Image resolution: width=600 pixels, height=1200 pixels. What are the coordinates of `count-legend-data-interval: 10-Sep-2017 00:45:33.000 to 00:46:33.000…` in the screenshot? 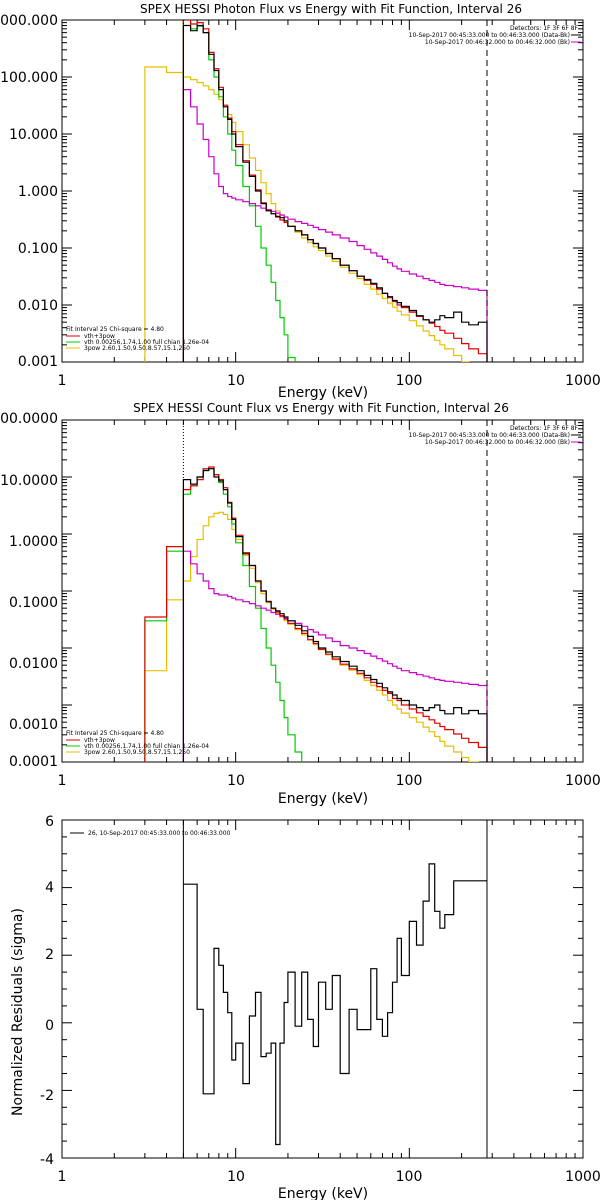 It's located at (489, 435).